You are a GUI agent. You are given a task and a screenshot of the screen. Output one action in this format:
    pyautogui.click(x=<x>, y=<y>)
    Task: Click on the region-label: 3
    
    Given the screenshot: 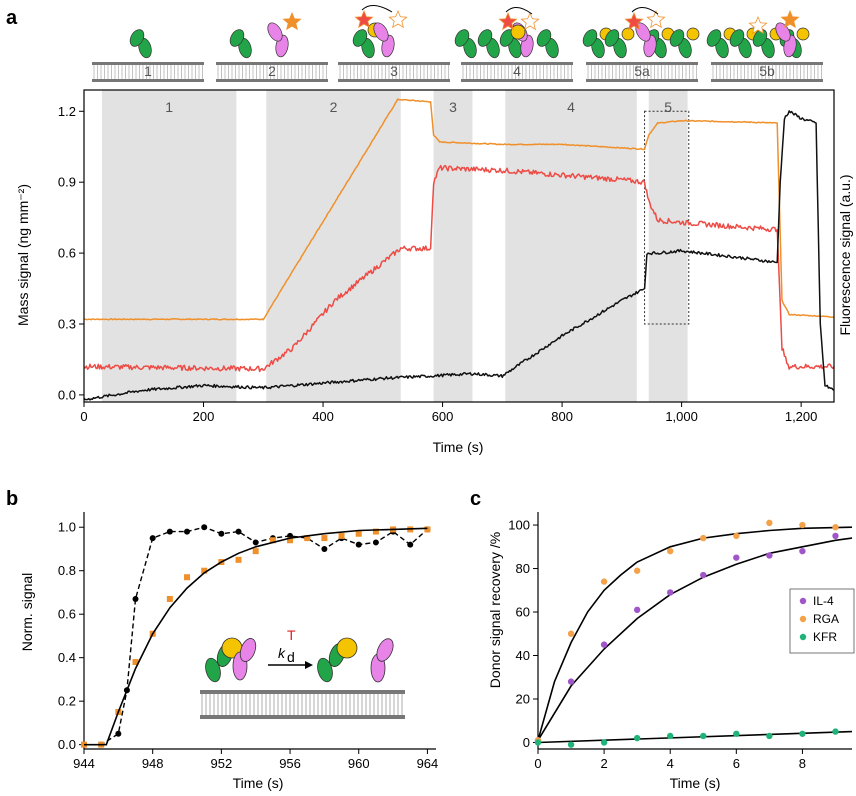 What is the action you would take?
    pyautogui.click(x=453, y=107)
    